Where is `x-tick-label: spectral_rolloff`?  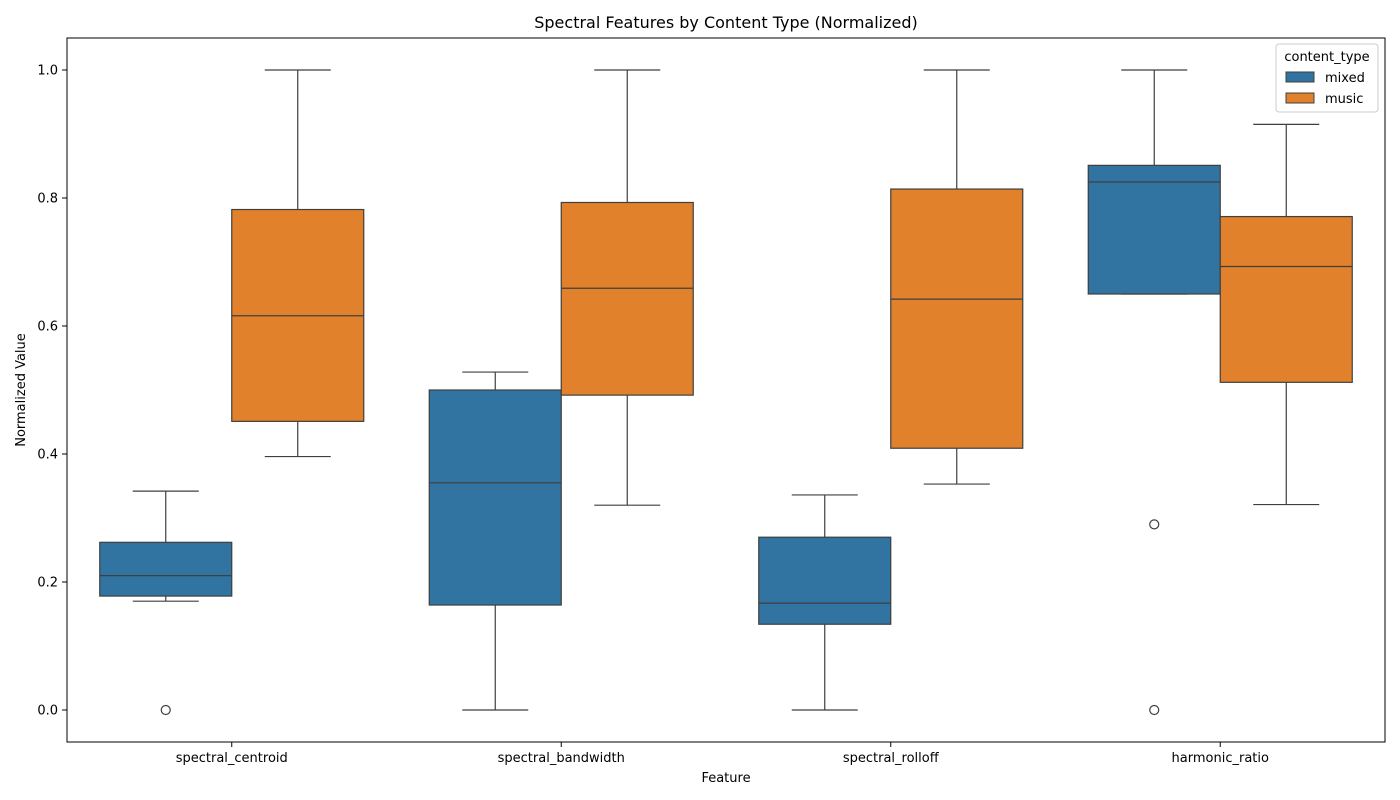 x-tick-label: spectral_rolloff is located at coordinates (891, 758).